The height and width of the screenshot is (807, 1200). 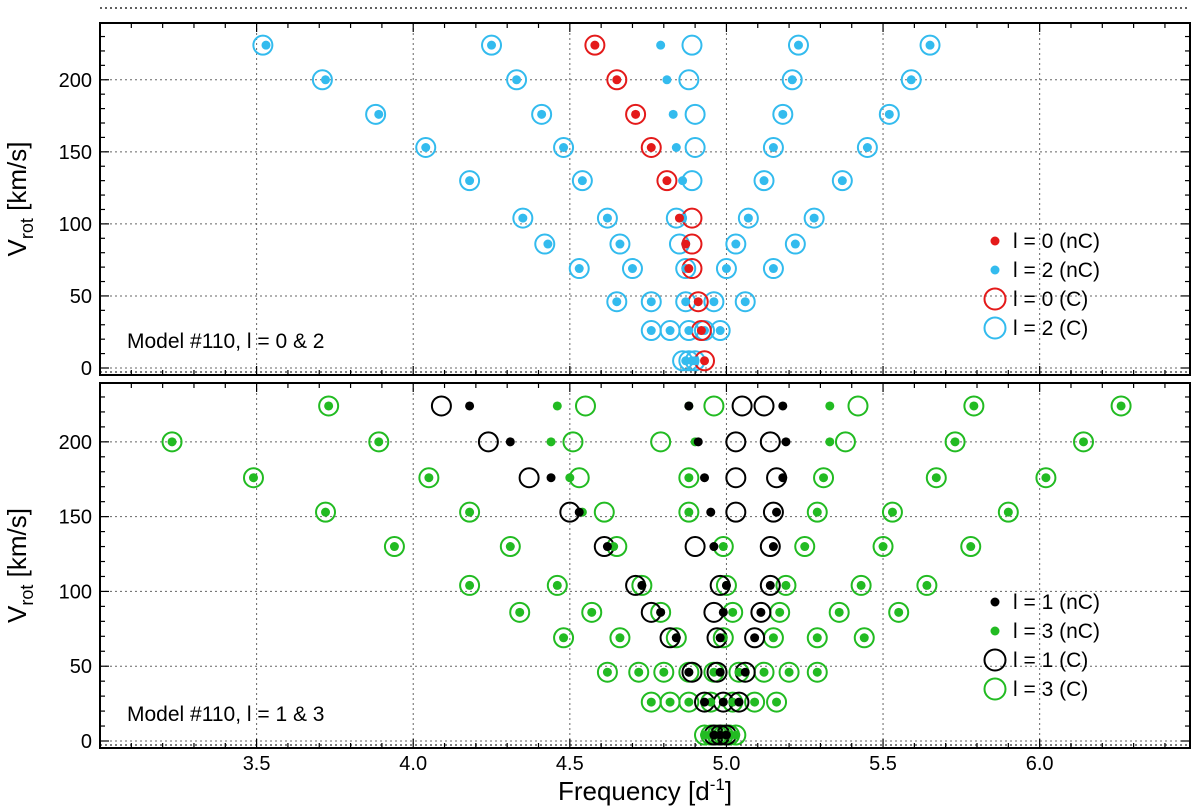 I want to click on legend-label: l = 0 (nC), so click(x=1056, y=241).